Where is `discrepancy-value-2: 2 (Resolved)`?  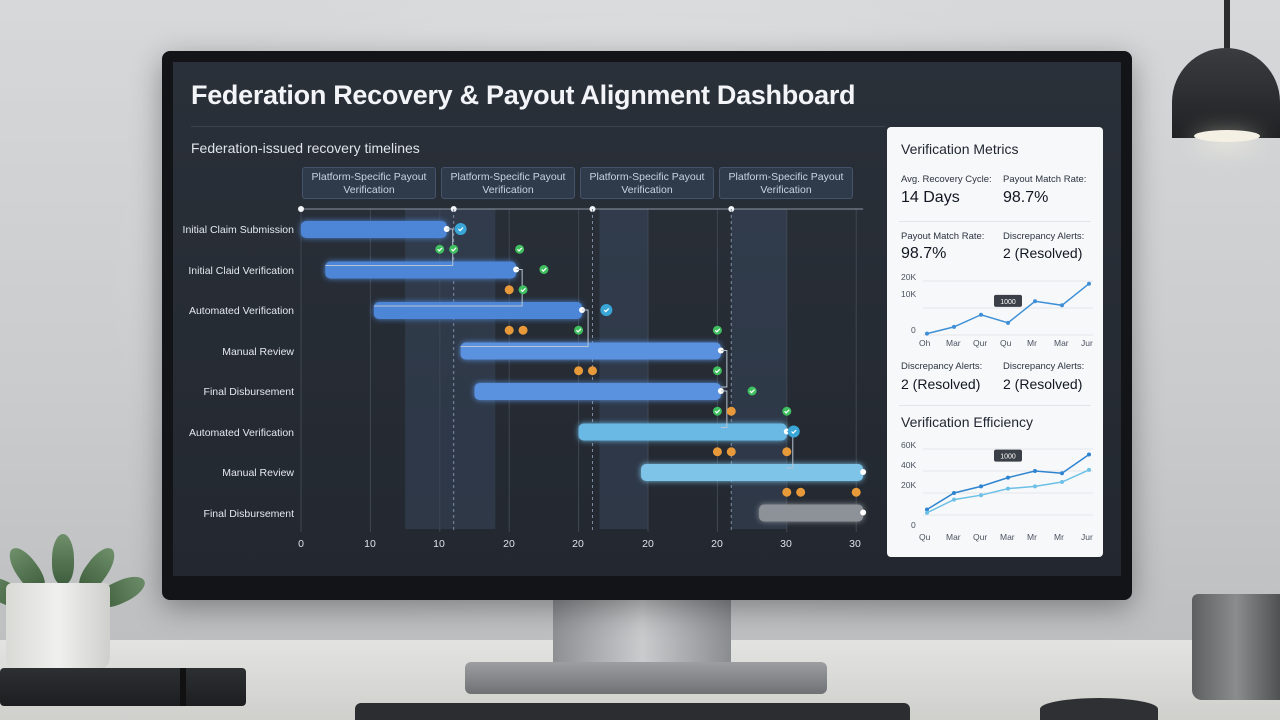 discrepancy-value-2: 2 (Resolved) is located at coordinates (941, 384).